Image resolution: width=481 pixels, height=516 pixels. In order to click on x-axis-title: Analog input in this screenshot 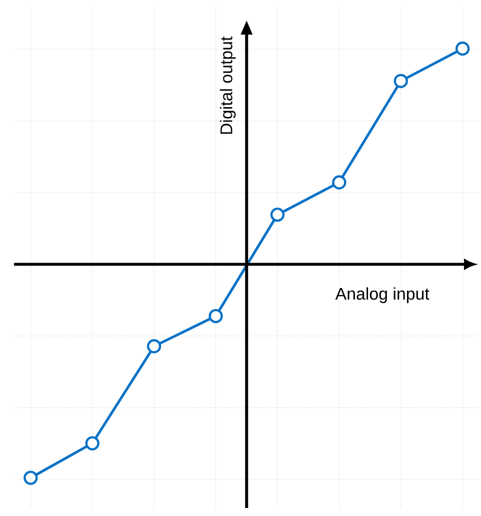, I will do `click(382, 295)`.